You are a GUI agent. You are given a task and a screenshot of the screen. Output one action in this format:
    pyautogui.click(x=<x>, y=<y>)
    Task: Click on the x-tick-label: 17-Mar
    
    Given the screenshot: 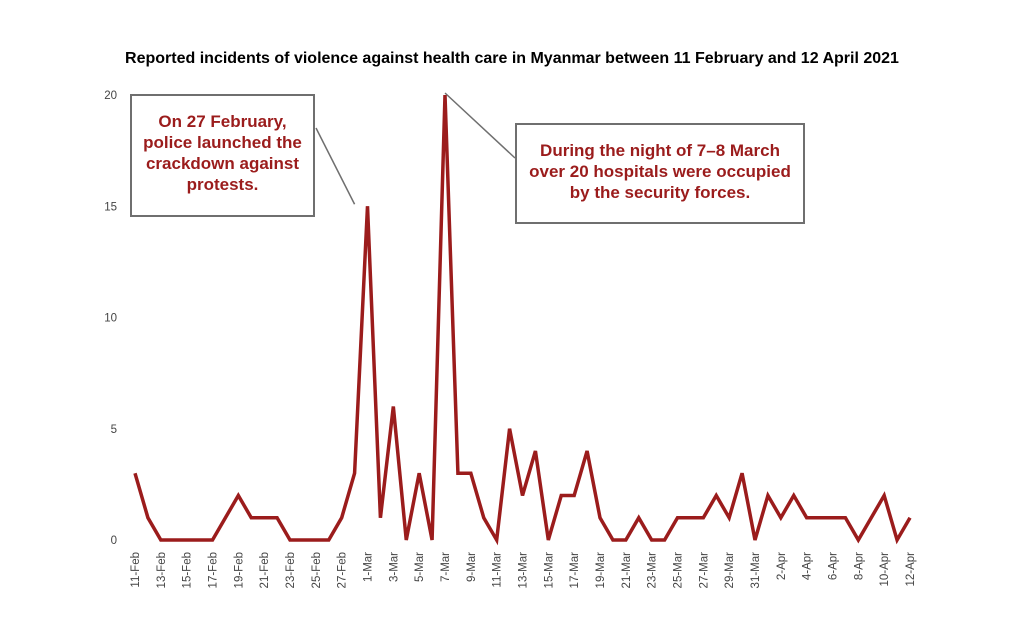 What is the action you would take?
    pyautogui.click(x=575, y=570)
    